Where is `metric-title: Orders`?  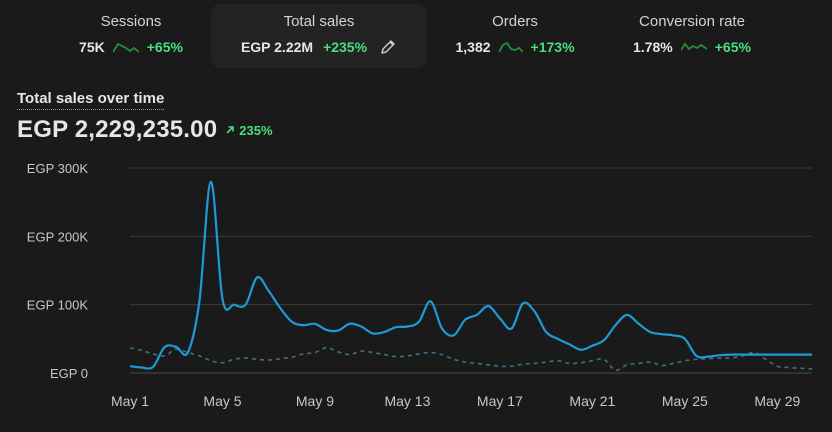 metric-title: Orders is located at coordinates (515, 21).